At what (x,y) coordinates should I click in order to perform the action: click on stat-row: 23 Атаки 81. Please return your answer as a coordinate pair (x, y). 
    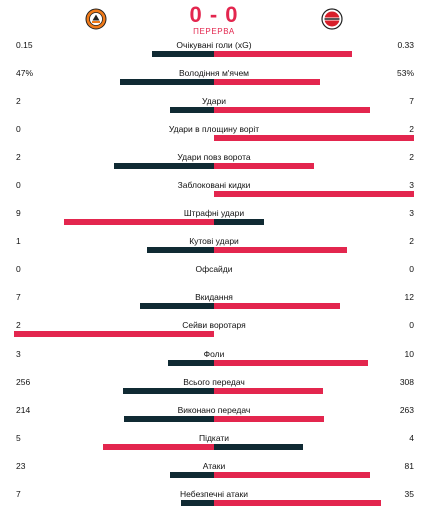
    Looking at the image, I should click on (214, 473).